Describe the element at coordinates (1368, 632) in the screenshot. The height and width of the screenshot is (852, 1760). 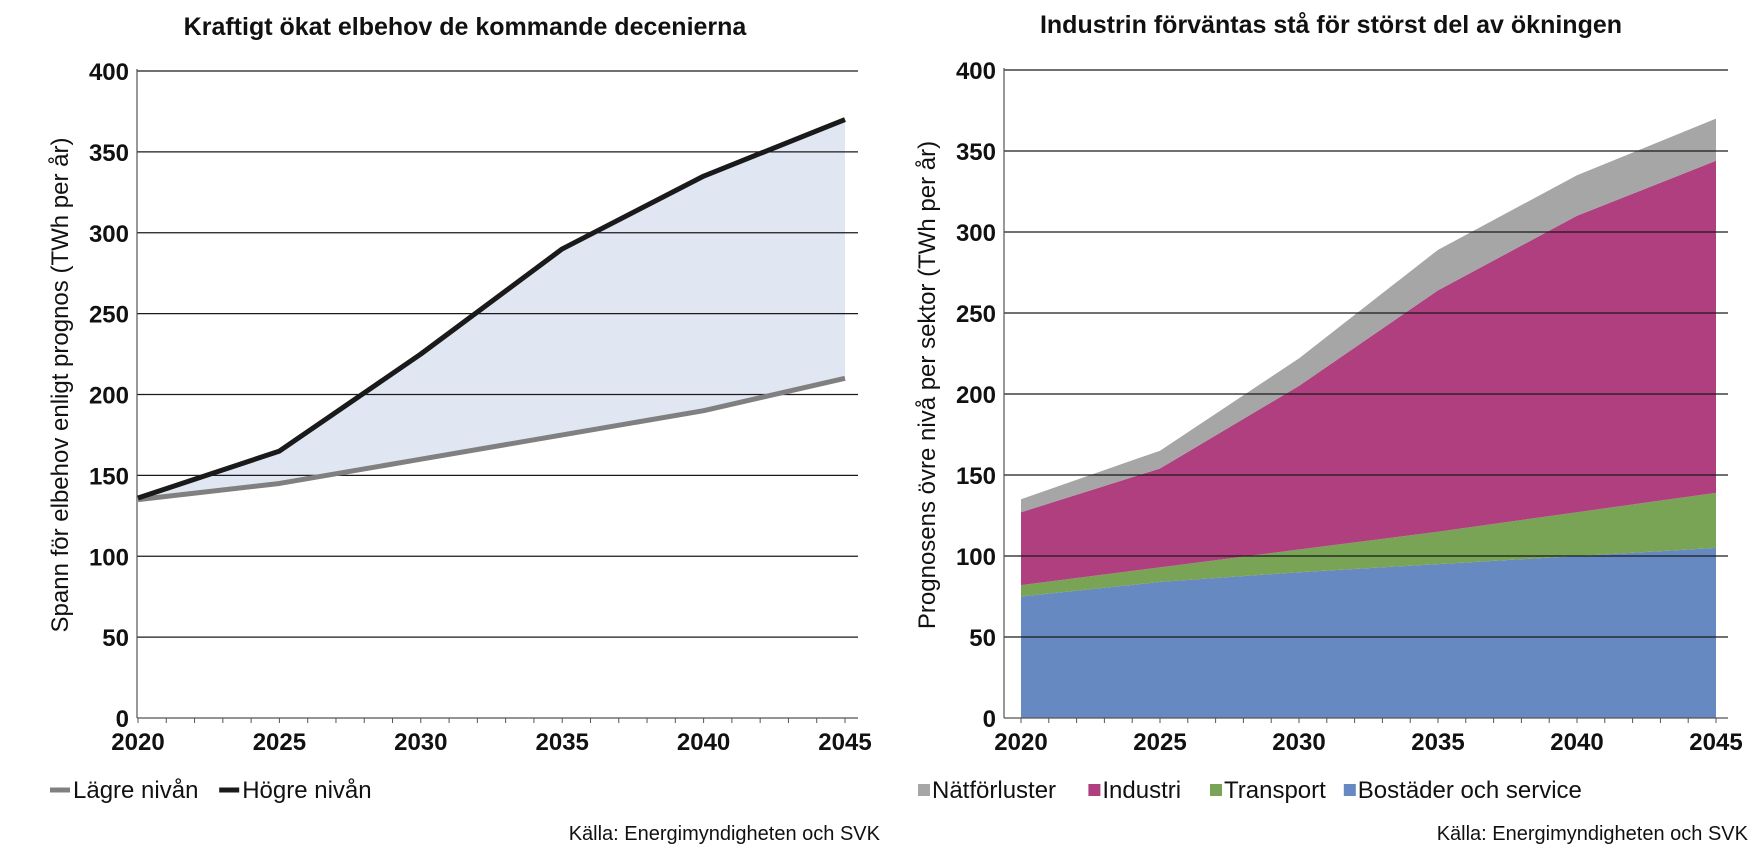
I see `area-bostäder-och-service` at that location.